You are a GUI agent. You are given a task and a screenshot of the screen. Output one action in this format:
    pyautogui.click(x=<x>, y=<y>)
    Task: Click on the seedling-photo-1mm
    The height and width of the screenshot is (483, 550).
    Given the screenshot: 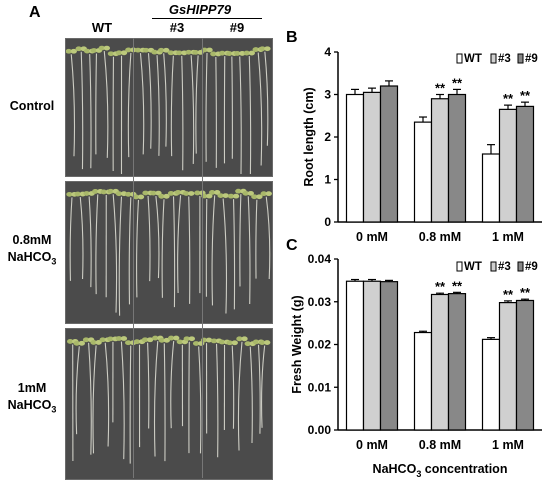 What is the action you would take?
    pyautogui.click(x=169, y=404)
    